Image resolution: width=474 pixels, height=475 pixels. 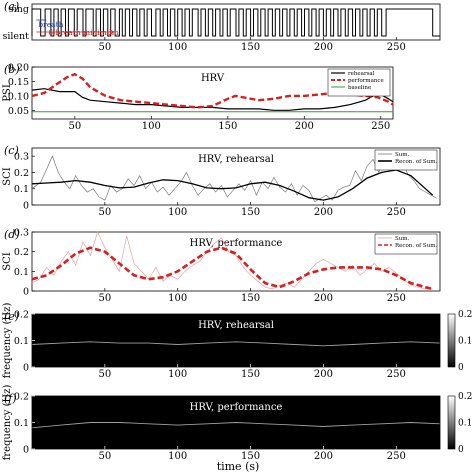 What do you see at coordinates (366, 81) in the screenshot?
I see `legend-label-b-1: performance` at bounding box center [366, 81].